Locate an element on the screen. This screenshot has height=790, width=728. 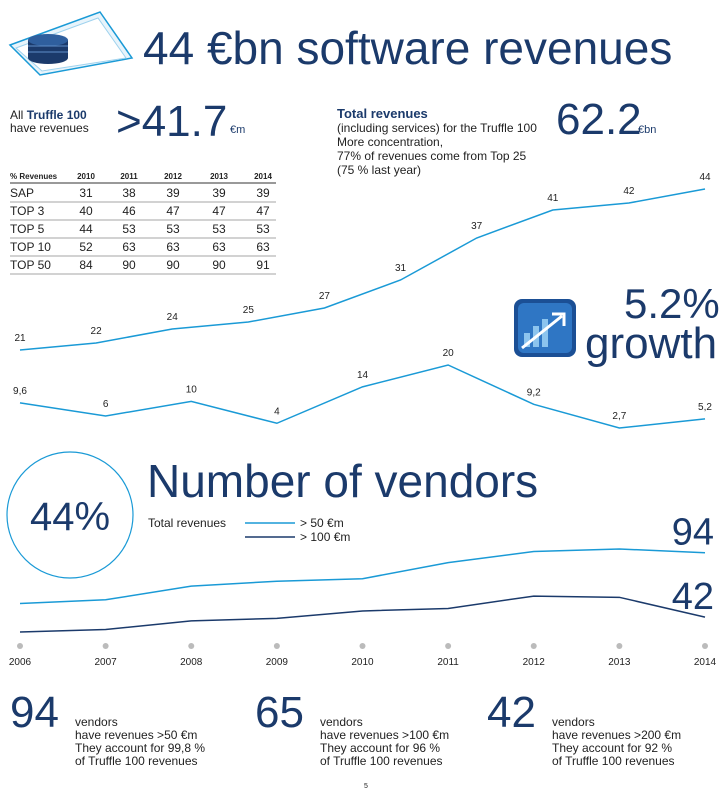
end-label: 94 is located at coordinates (693, 533).